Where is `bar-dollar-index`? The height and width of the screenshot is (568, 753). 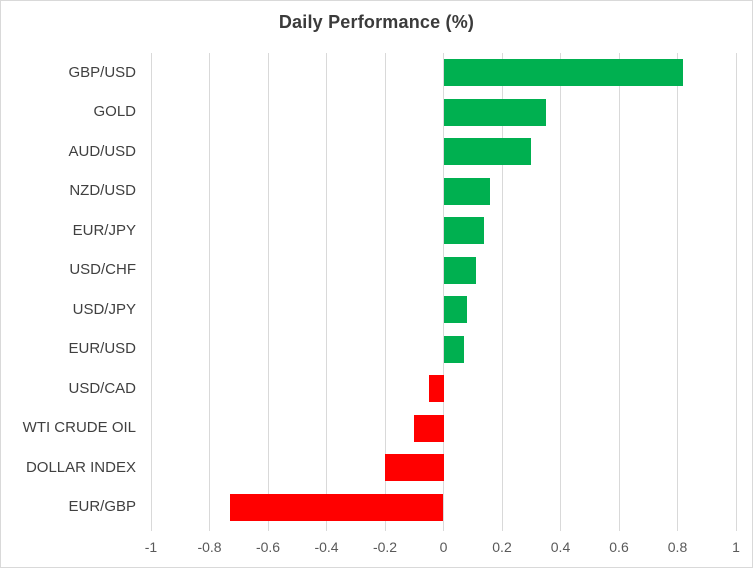 bar-dollar-index is located at coordinates (414, 468).